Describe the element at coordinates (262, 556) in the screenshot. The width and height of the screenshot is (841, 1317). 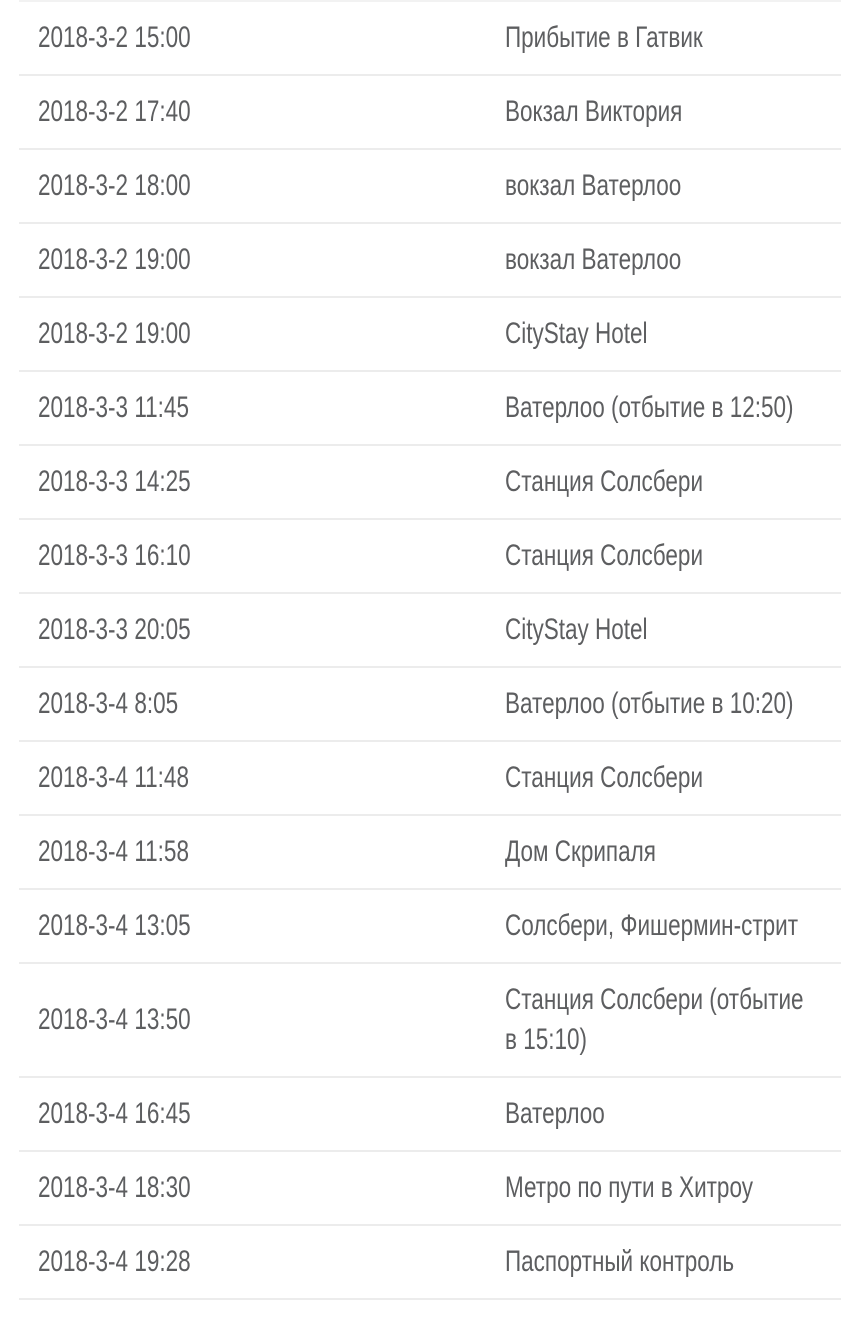
I see `time-cell: 2018-3-3 16:10` at that location.